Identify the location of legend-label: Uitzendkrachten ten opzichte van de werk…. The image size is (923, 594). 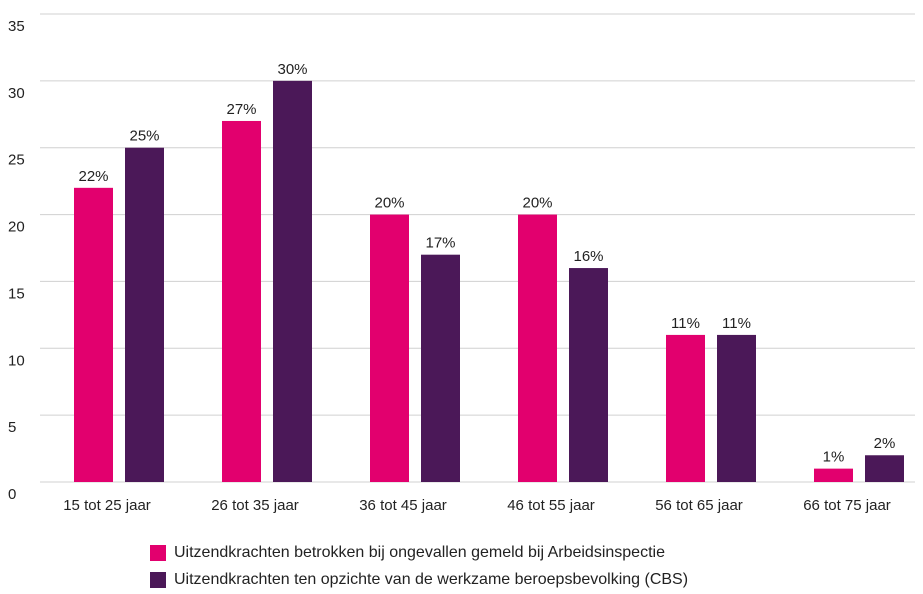
(431, 579).